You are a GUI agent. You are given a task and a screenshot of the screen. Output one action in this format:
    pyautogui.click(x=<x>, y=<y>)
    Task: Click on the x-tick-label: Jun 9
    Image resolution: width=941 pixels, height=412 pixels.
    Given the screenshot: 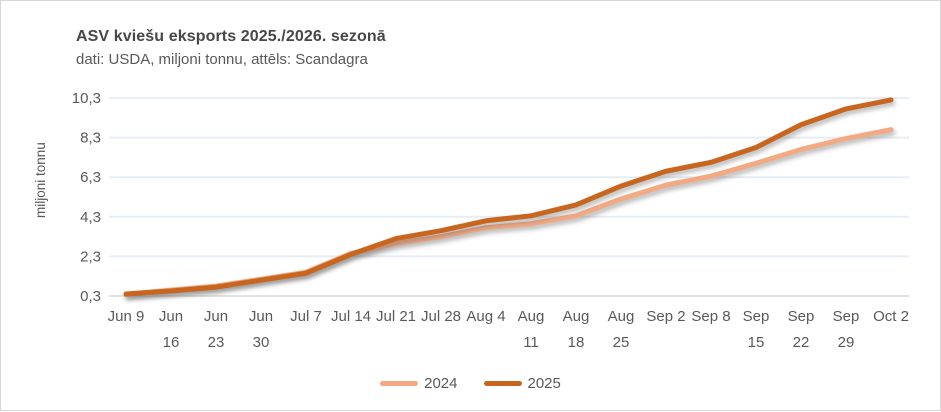 What is the action you would take?
    pyautogui.click(x=126, y=316)
    